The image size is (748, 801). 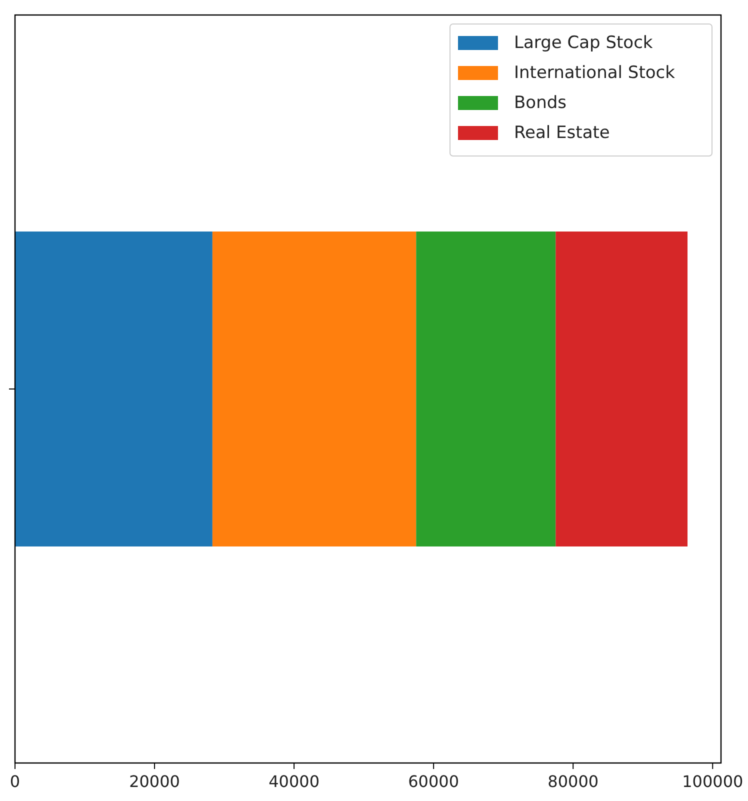 What do you see at coordinates (434, 781) in the screenshot?
I see `x-tick-label: 60000` at bounding box center [434, 781].